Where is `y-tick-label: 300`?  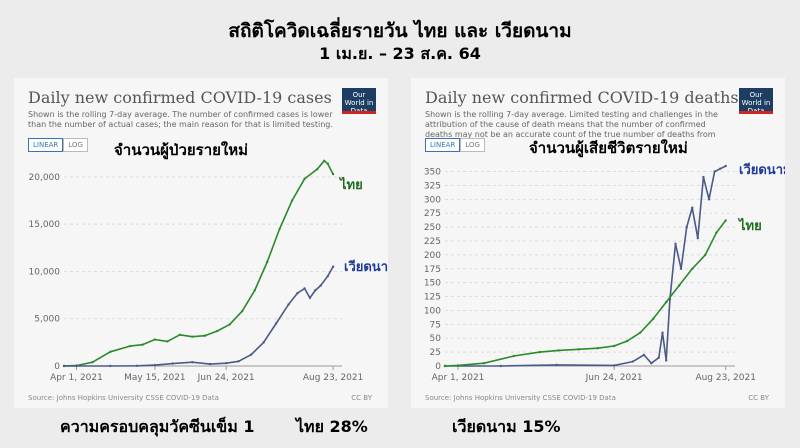 y-tick-label: 300 is located at coordinates (432, 200).